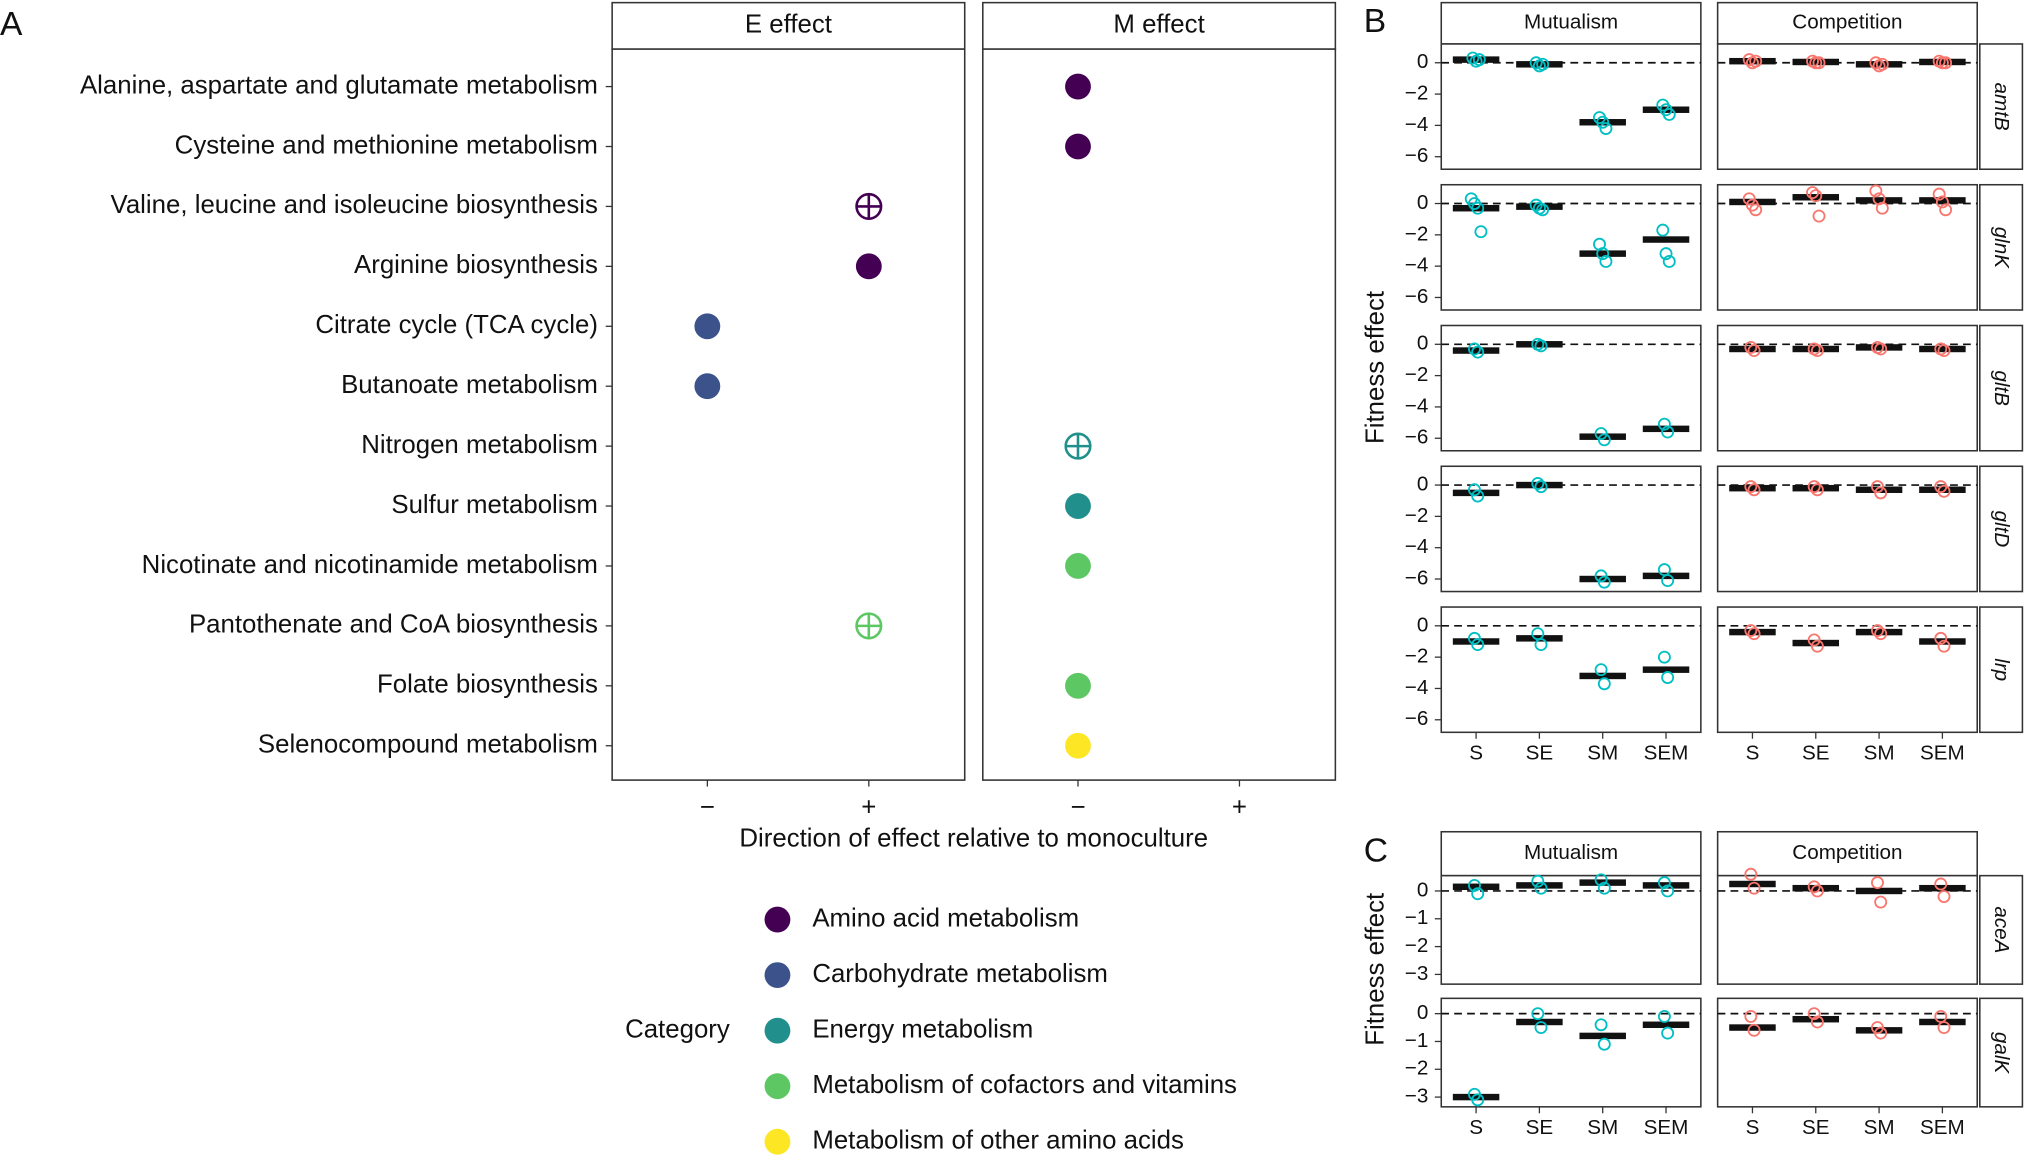  I want to click on y-tick-label: Pantothenate and CoA biosynthesis, so click(393, 625).